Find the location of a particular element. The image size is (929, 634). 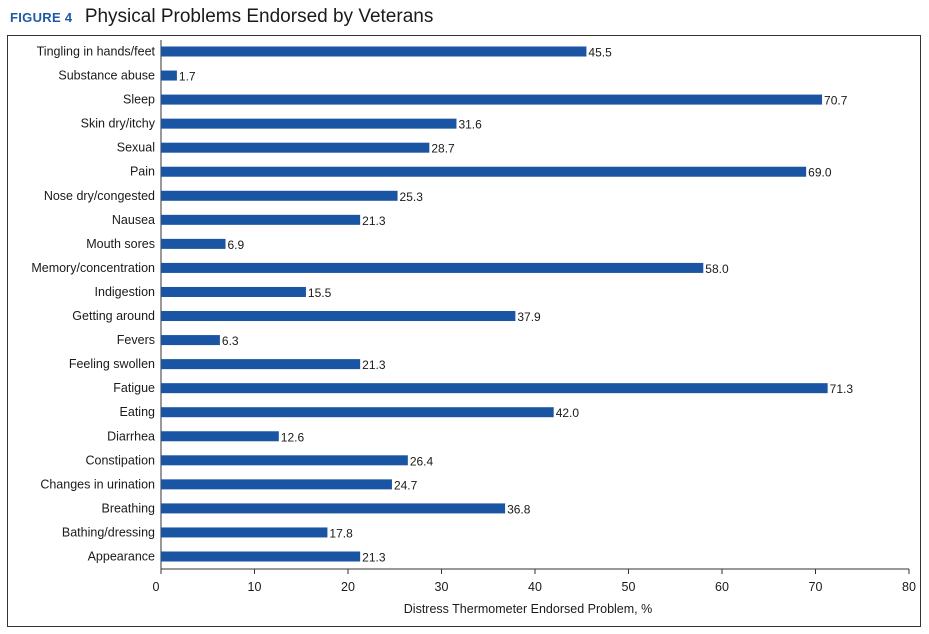

category-label-9: Memory/concentration is located at coordinates (93, 268).